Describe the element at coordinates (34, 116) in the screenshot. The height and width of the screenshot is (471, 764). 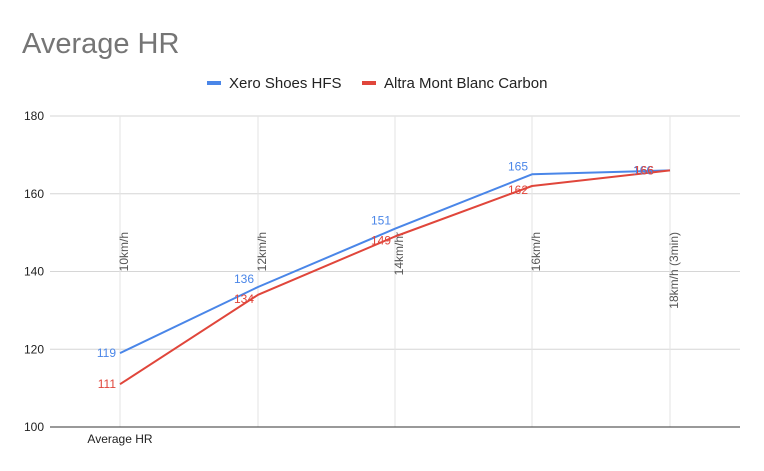
I see `y-tick-label: 180` at that location.